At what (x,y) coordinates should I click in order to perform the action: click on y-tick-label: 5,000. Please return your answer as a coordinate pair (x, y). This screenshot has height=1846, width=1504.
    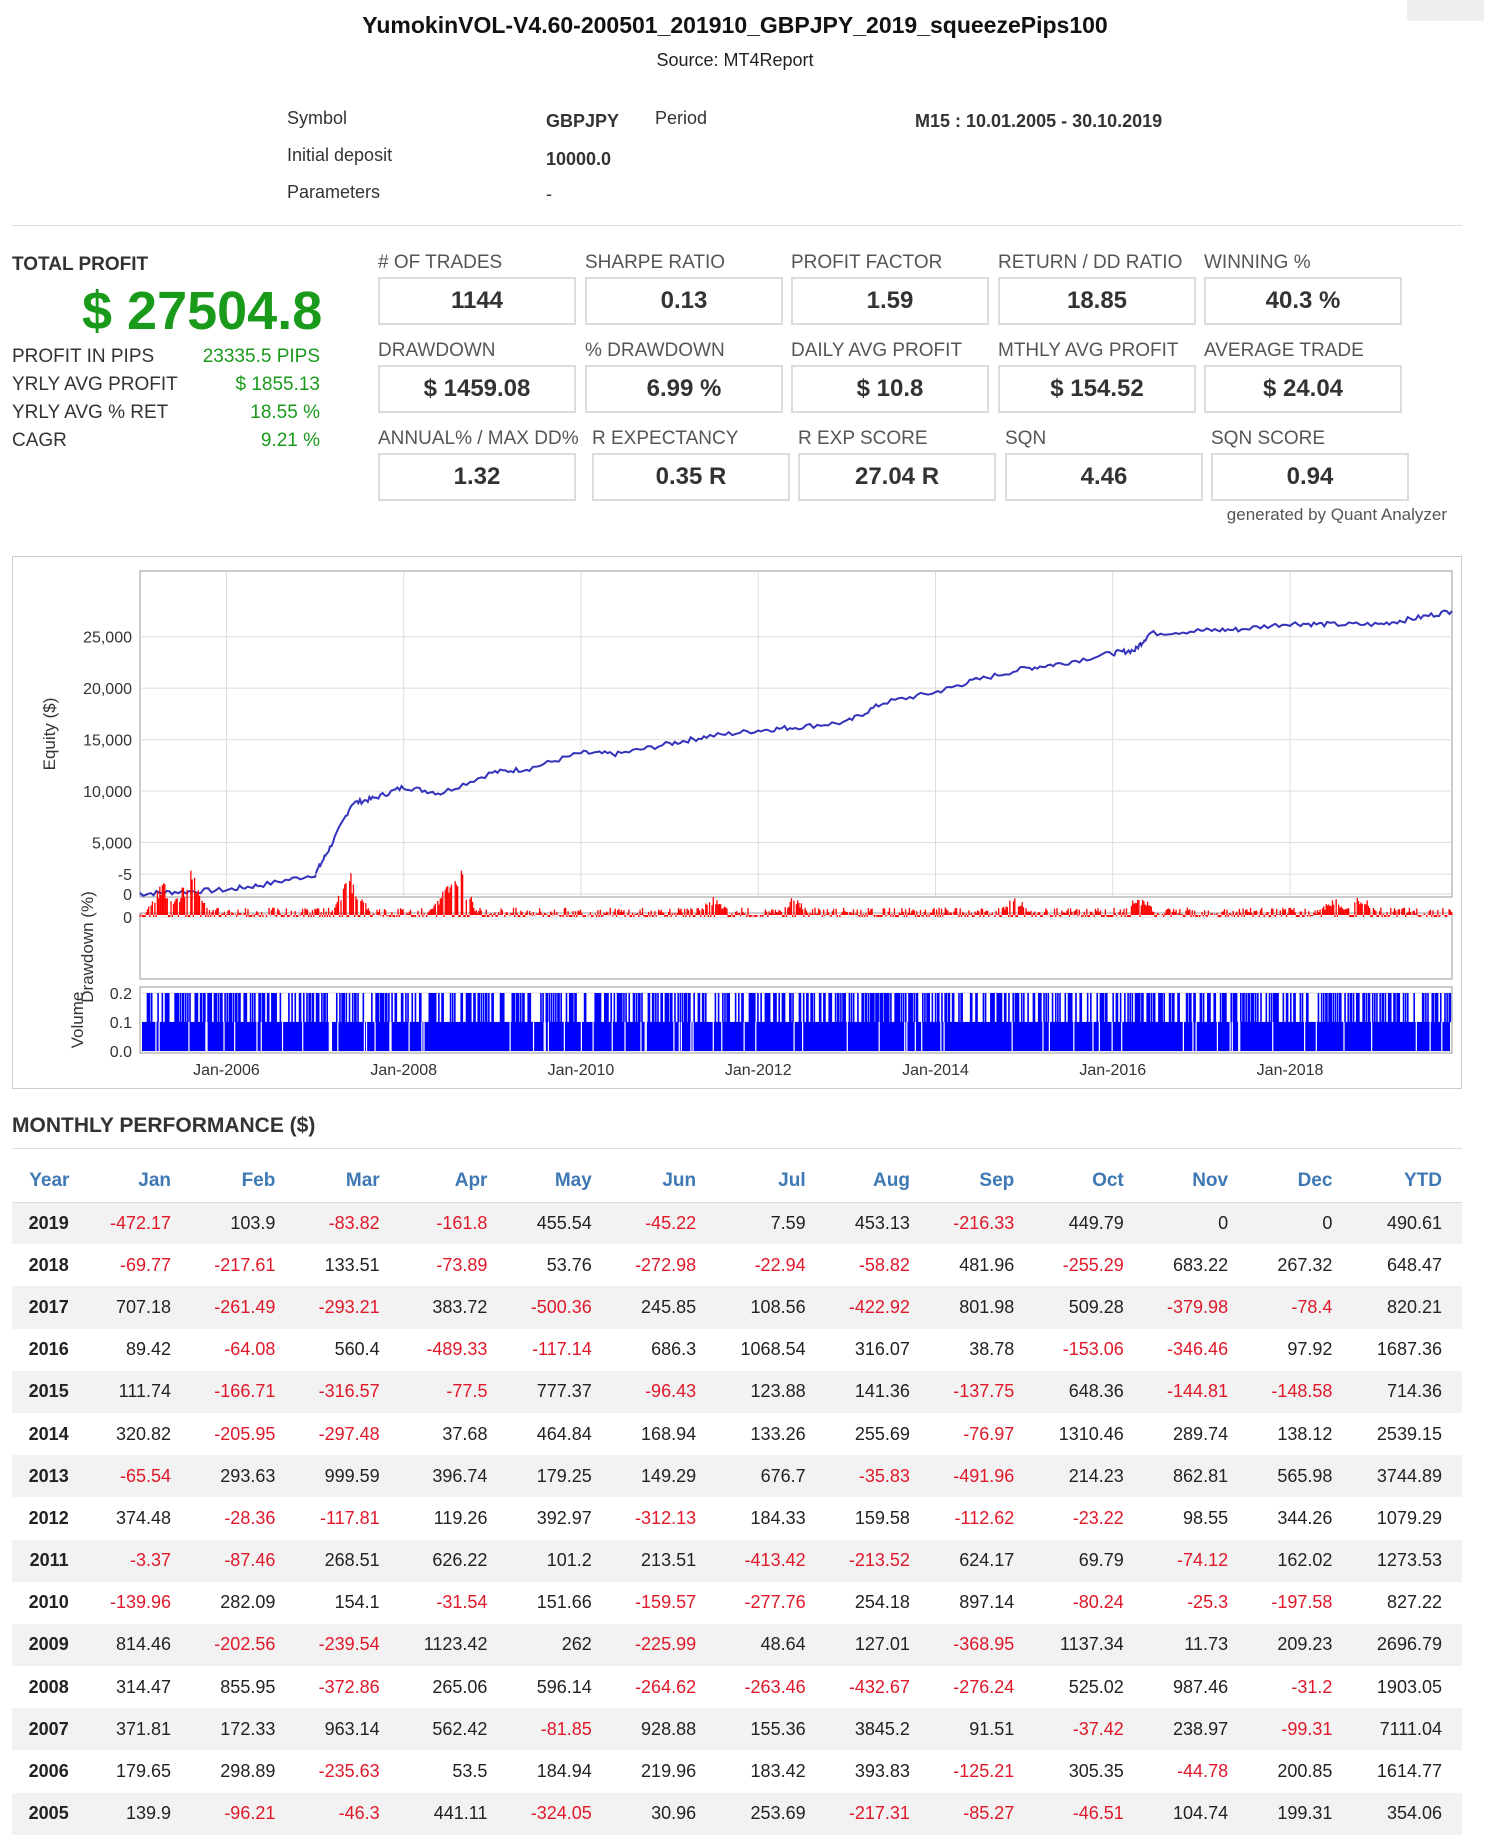
    Looking at the image, I should click on (112, 844).